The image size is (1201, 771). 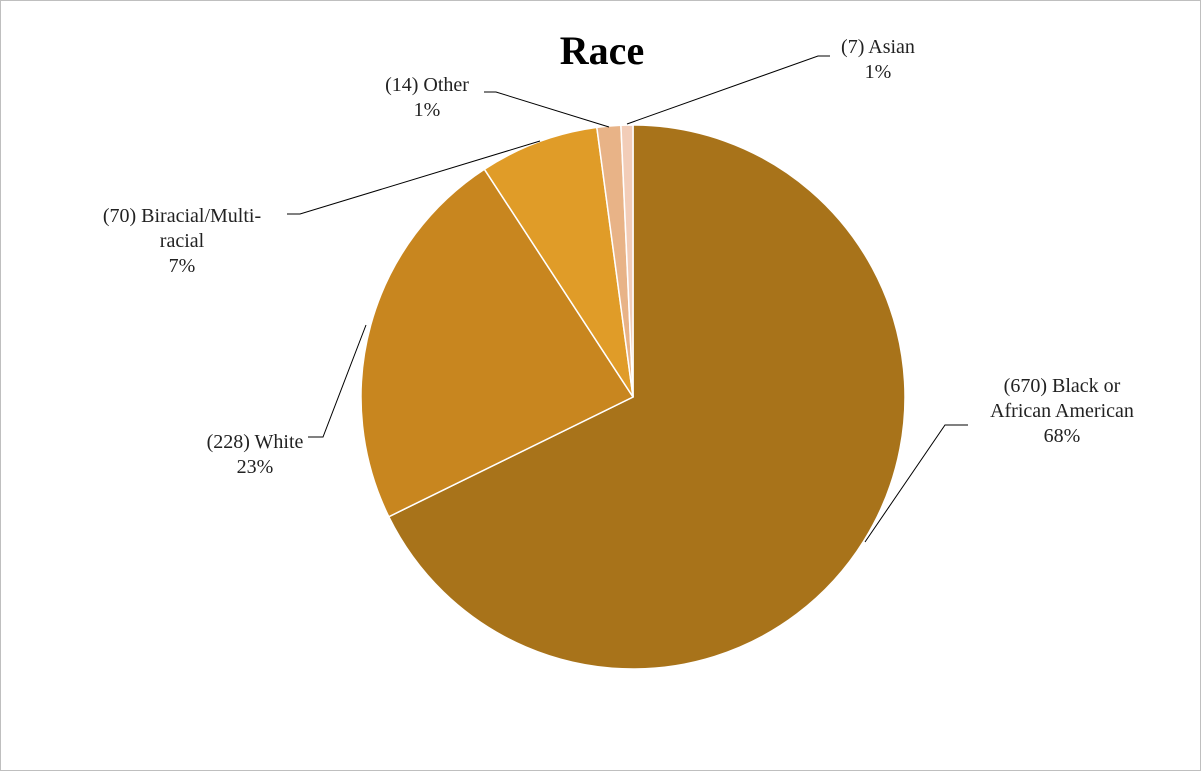 I want to click on slice-label: (70) Biracial/Multi-racial 7%, so click(x=182, y=241).